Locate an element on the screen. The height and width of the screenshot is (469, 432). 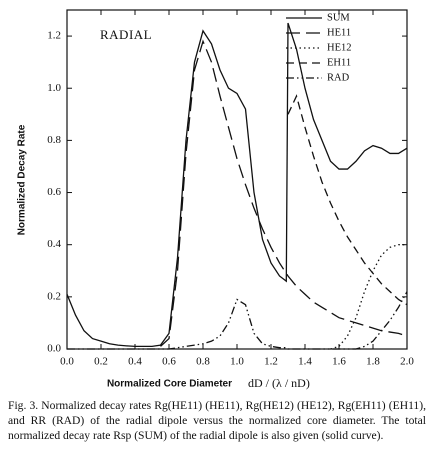
x-tick-label: 1.8 is located at coordinates (373, 362).